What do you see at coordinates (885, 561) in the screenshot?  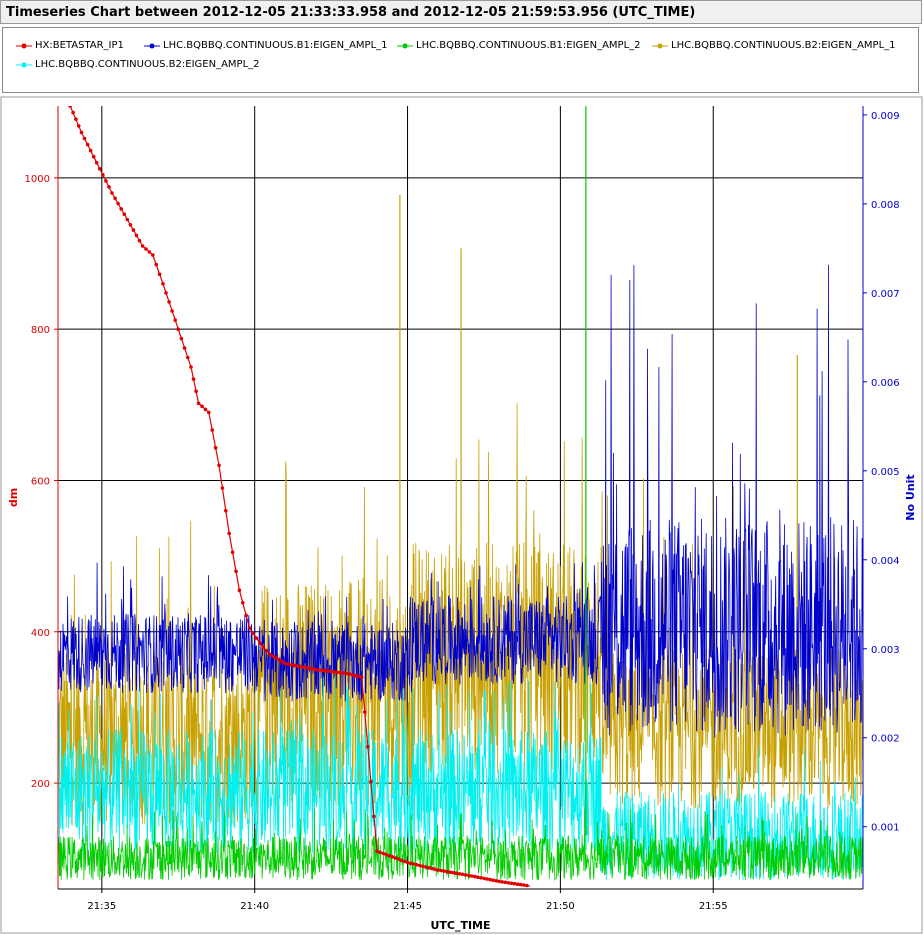 I see `y-tick-label-right: 0.004` at bounding box center [885, 561].